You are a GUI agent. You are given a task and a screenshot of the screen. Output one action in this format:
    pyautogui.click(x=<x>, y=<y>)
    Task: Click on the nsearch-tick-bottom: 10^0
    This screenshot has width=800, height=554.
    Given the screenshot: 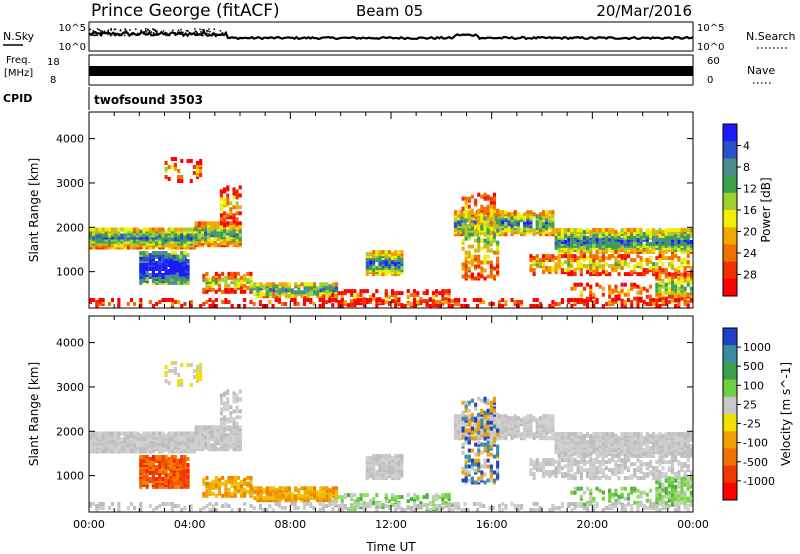 What is the action you would take?
    pyautogui.click(x=710, y=47)
    